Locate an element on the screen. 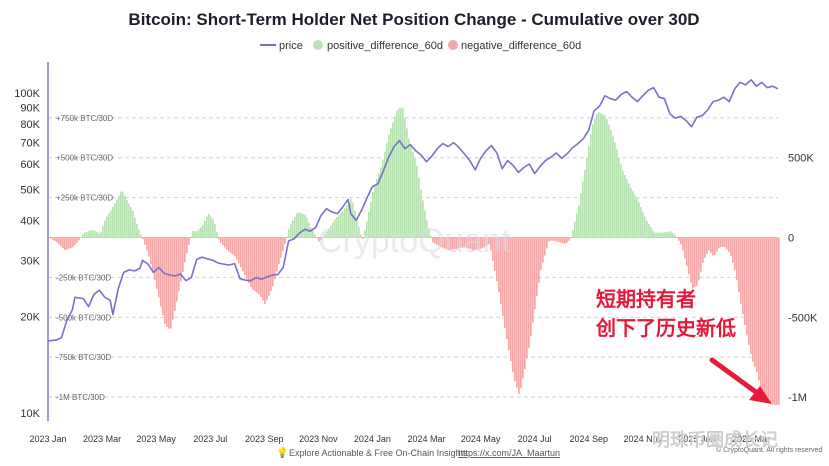 This screenshot has height=466, width=829. x-tick-label: 2024 Nov is located at coordinates (643, 439).